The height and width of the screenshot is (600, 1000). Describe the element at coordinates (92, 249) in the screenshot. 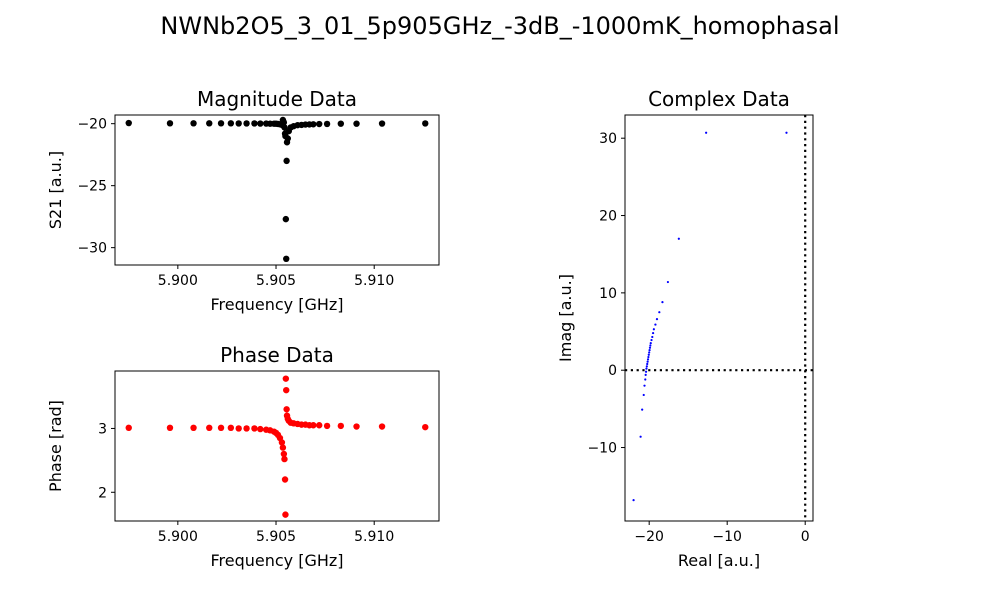

I see `magnitude-ytick-label: −30` at that location.